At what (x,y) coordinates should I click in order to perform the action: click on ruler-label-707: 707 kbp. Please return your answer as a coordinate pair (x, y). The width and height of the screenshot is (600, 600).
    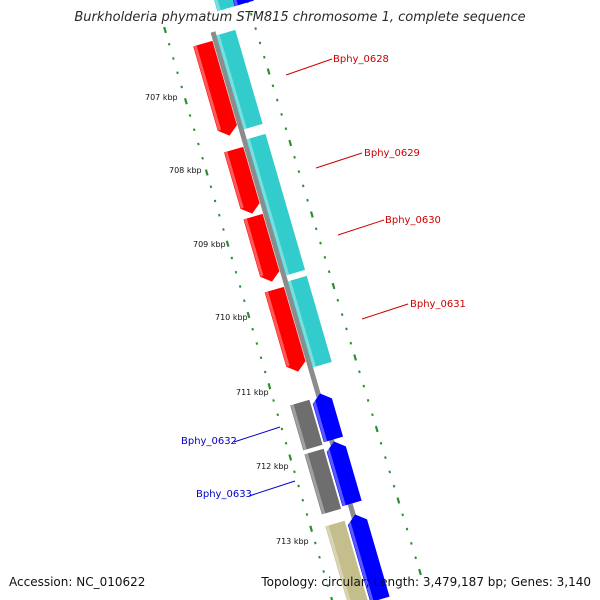
    Looking at the image, I should click on (161, 97).